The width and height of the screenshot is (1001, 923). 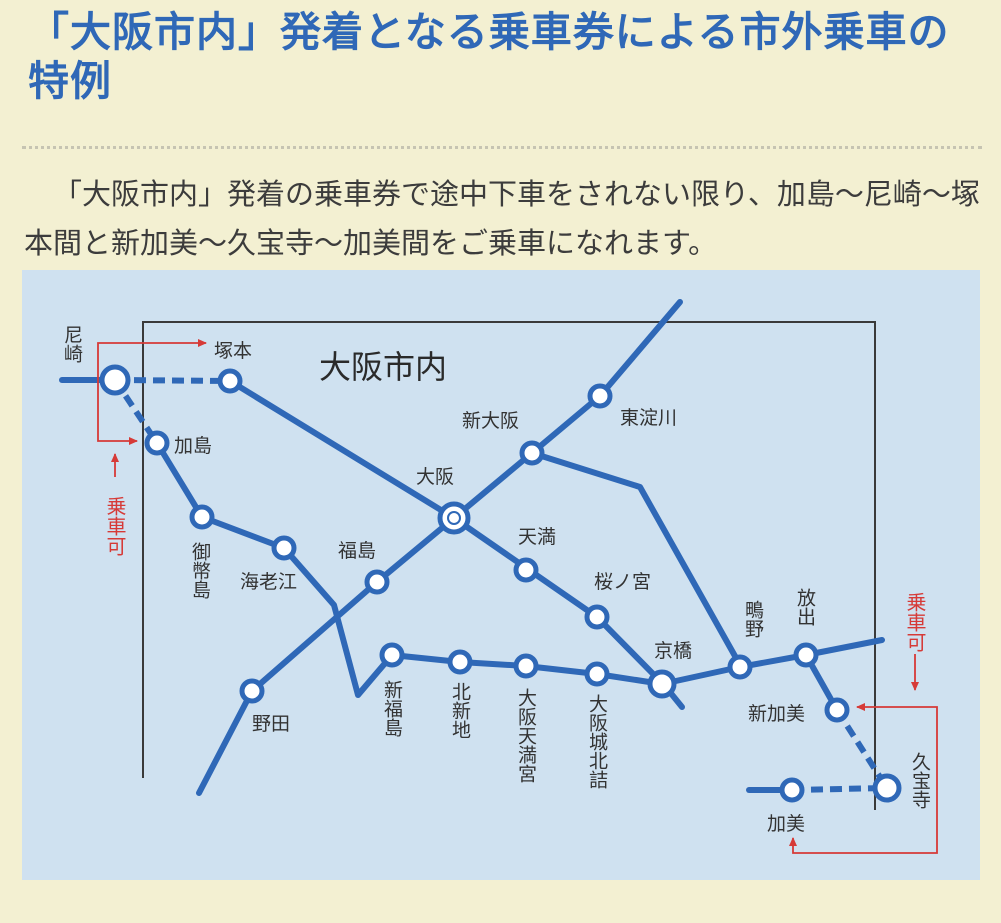 I want to click on dashed-kyuhoji-kami, so click(x=839, y=789).